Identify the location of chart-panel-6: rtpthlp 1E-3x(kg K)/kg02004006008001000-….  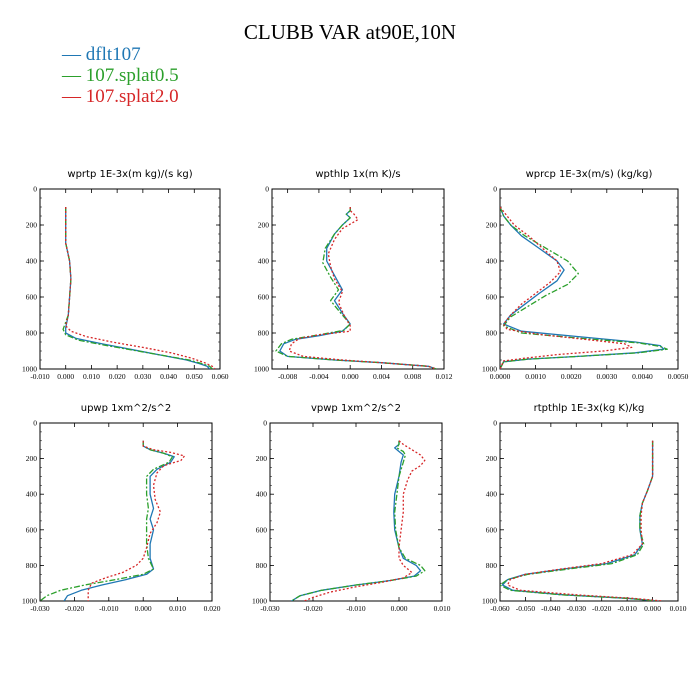
(584, 508).